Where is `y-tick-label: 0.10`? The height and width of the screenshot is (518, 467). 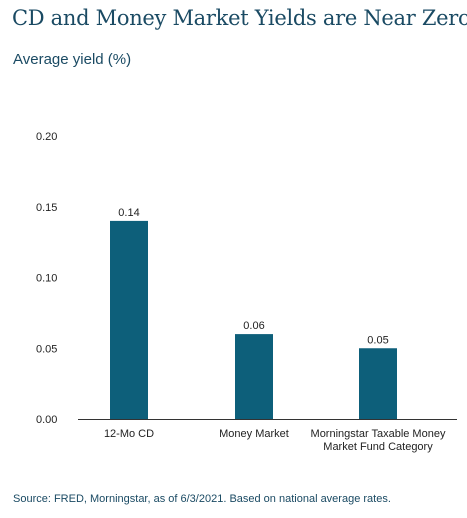
y-tick-label: 0.10 is located at coordinates (46, 279).